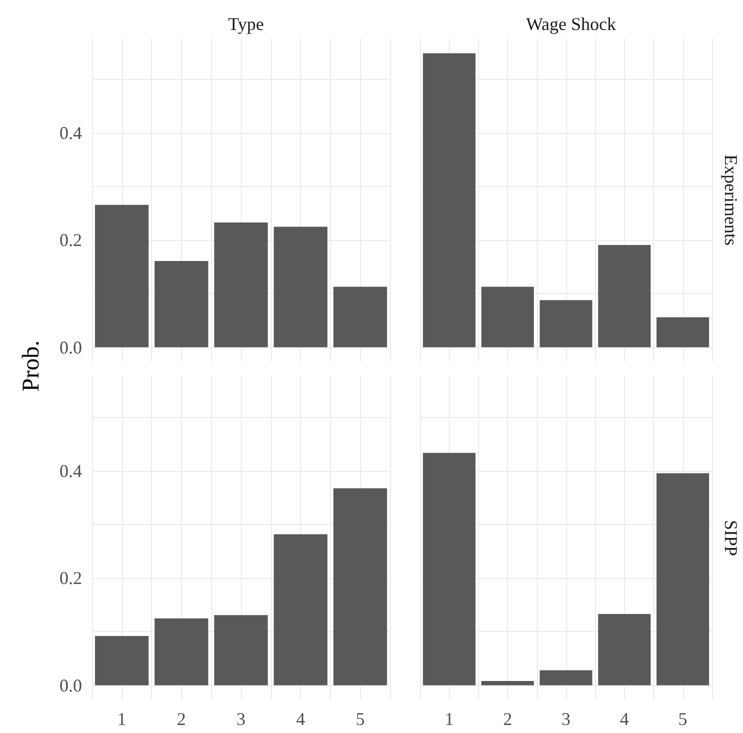 This screenshot has width=743, height=733. I want to click on text: SIPP, so click(731, 538).